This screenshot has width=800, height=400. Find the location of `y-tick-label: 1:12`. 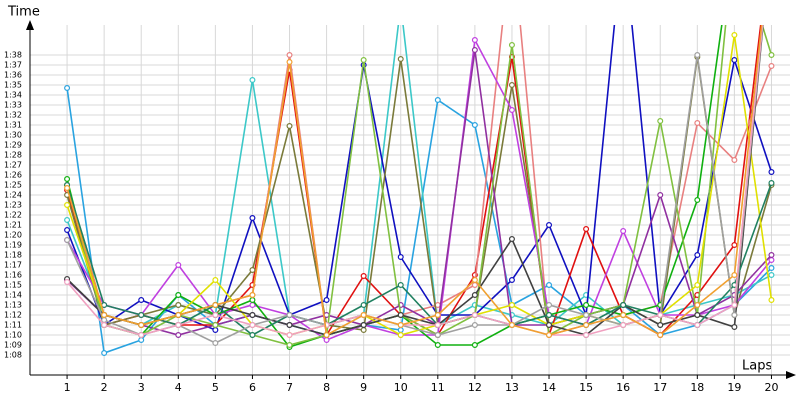

y-tick-label: 1:12 is located at coordinates (13, 315).